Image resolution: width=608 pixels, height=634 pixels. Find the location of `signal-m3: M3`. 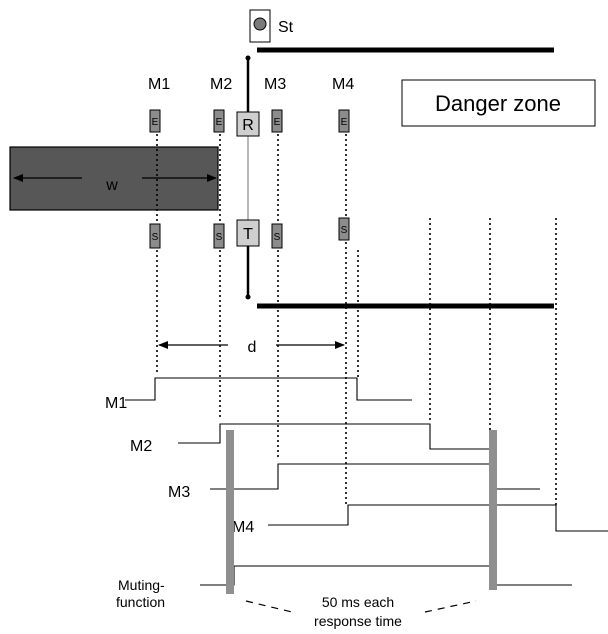

signal-m3: M3 is located at coordinates (354, 482).